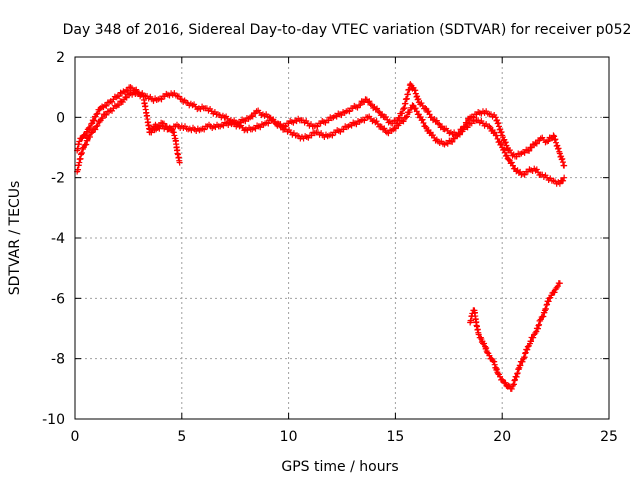 Image resolution: width=640 pixels, height=480 pixels. Describe the element at coordinates (15, 238) in the screenshot. I see `y-axis-label: SDTVAR / TECUs` at that location.